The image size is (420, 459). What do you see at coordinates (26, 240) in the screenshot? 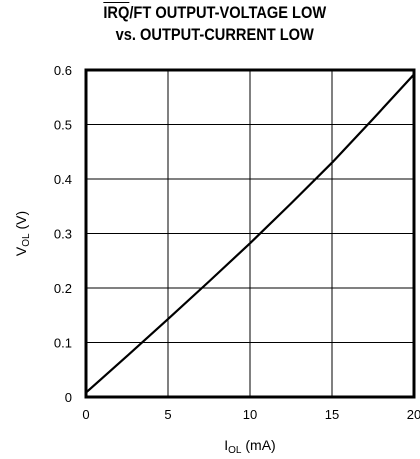
I see `y-axis-label-sub: OL` at bounding box center [26, 240].